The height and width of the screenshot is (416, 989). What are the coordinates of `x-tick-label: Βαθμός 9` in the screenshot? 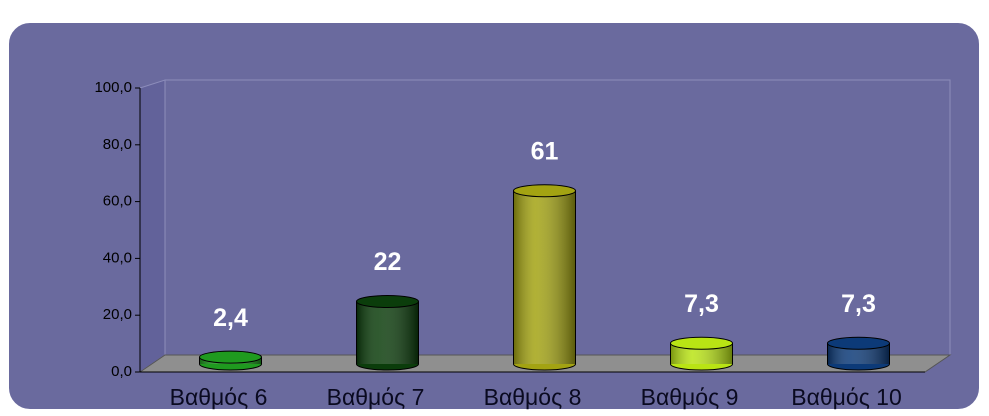 It's located at (690, 397).